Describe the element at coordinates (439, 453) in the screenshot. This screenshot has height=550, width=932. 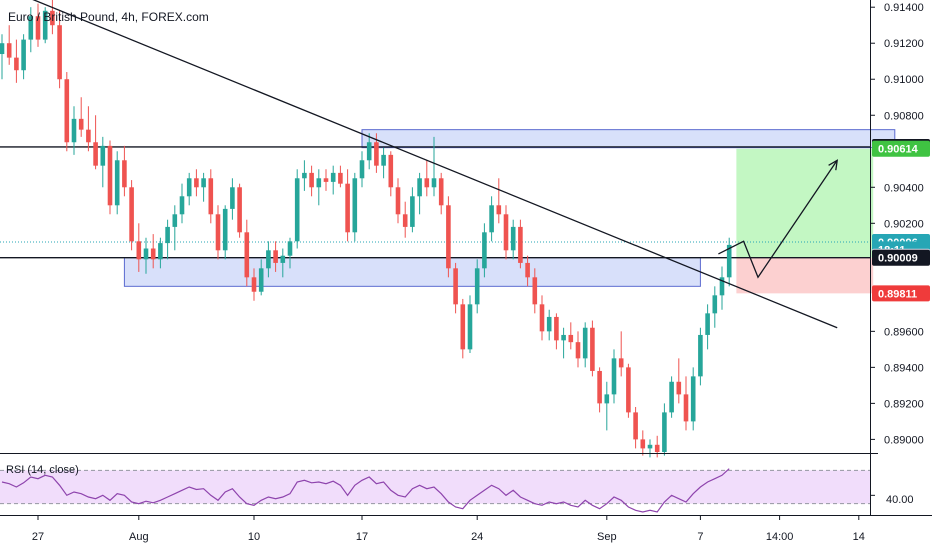
I see `pane-separator` at that location.